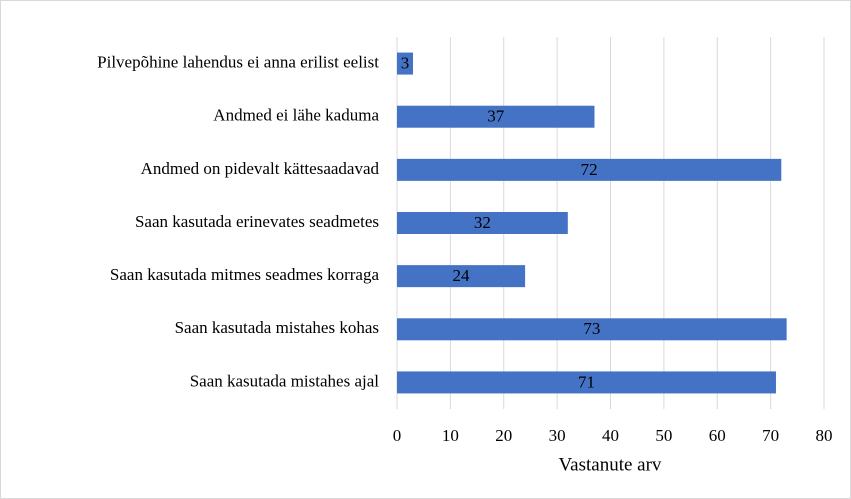  I want to click on data-label: 72, so click(589, 169).